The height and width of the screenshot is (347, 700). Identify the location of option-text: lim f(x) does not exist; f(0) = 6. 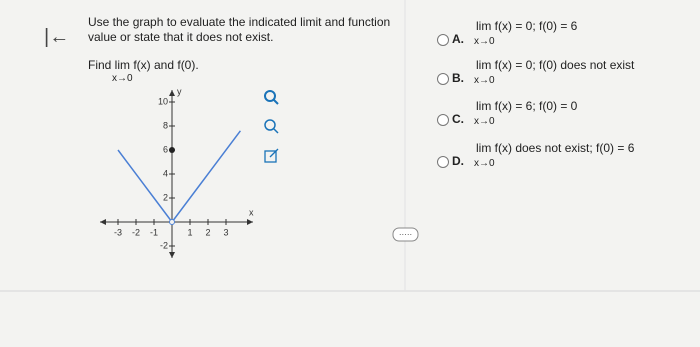
(555, 148).